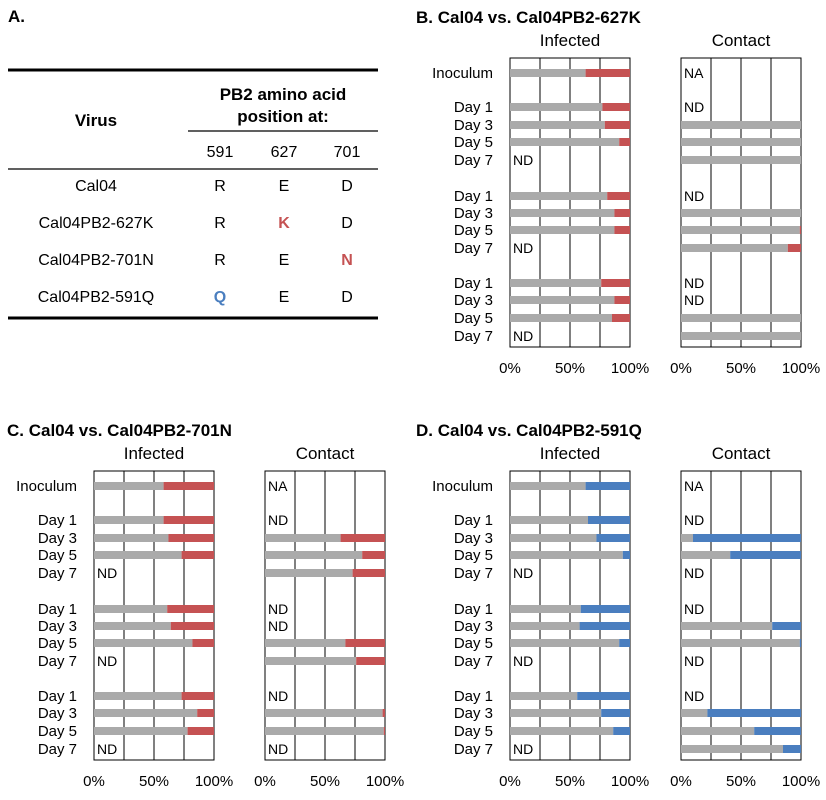 This screenshot has height=800, width=826. What do you see at coordinates (347, 260) in the screenshot?
I see `table-residue: N` at bounding box center [347, 260].